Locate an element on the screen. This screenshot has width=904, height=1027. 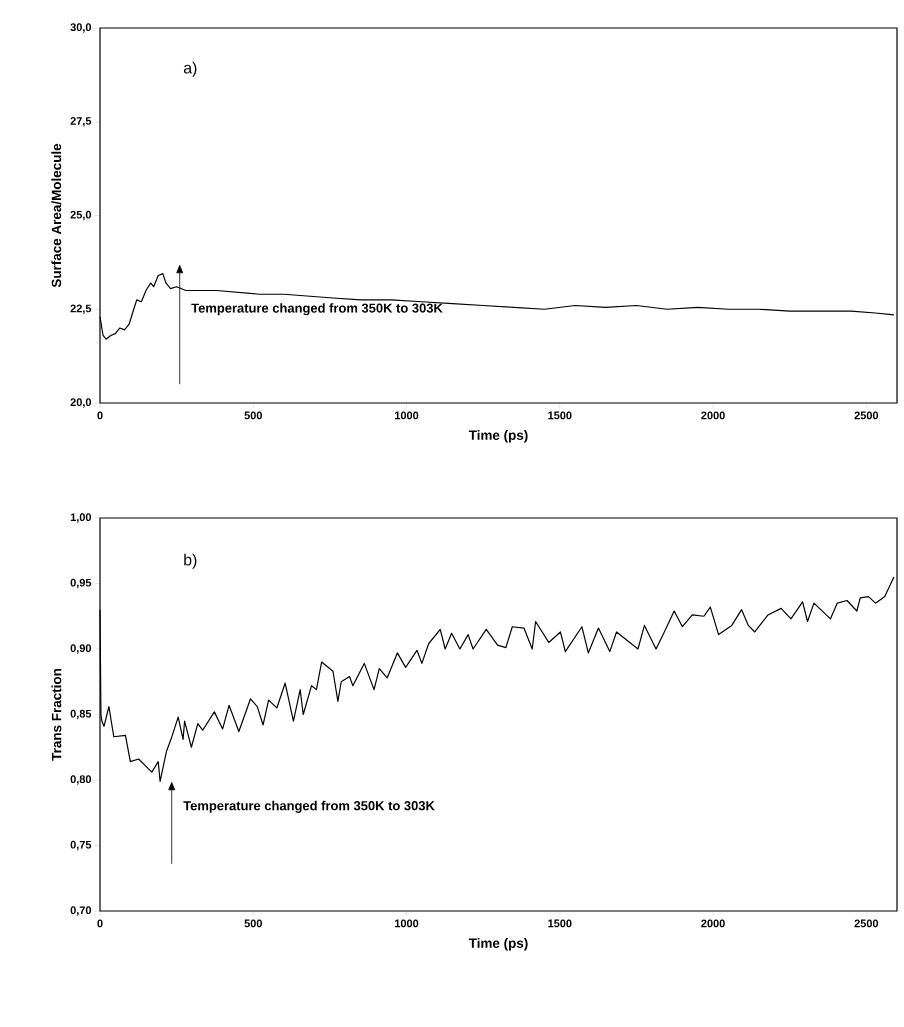
y-tick-label: 0,75 is located at coordinates (81, 845).